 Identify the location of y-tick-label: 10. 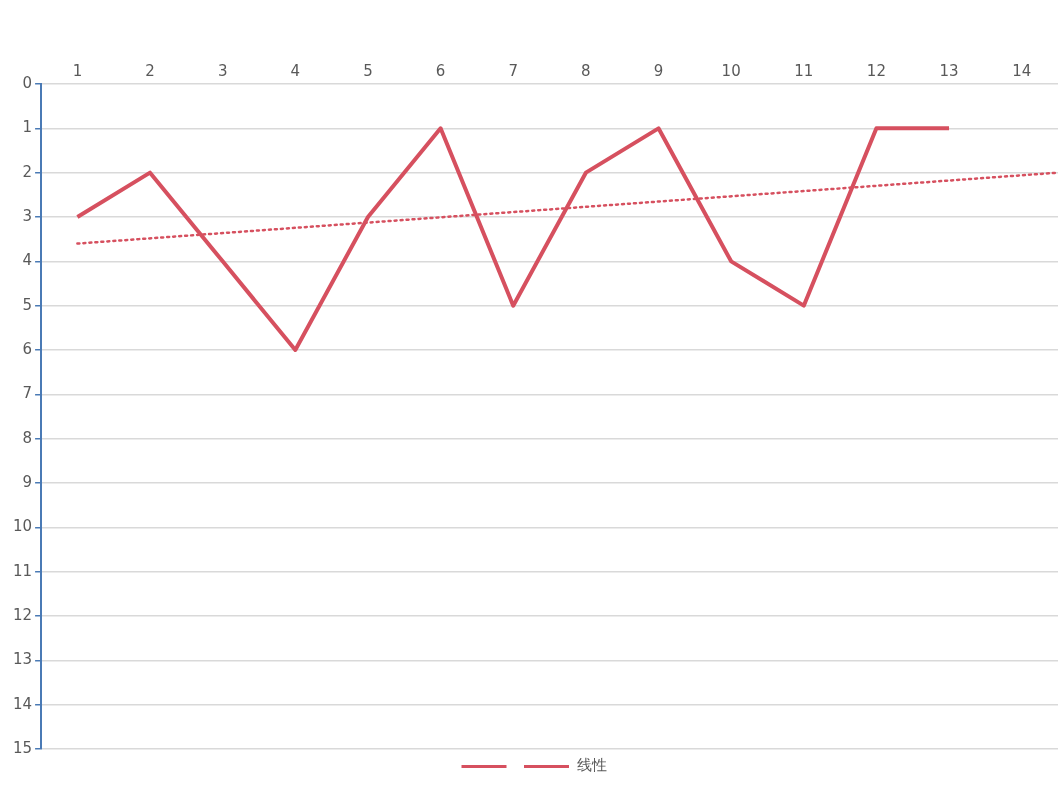
(22, 526).